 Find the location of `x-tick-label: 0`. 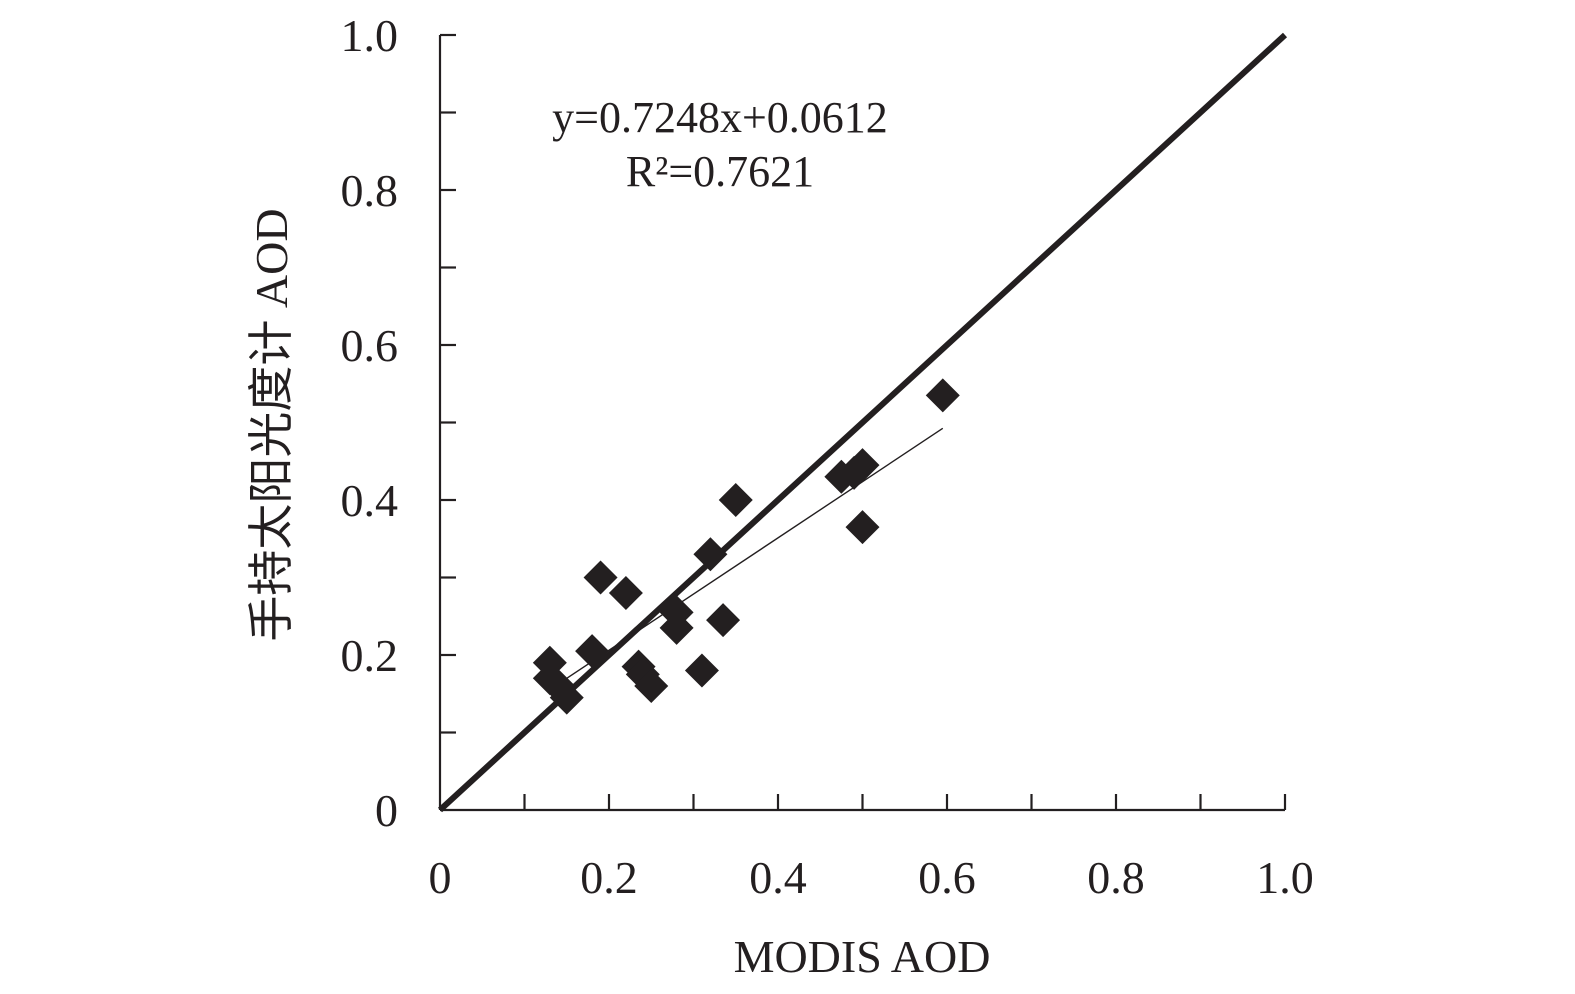

x-tick-label: 0 is located at coordinates (440, 877).